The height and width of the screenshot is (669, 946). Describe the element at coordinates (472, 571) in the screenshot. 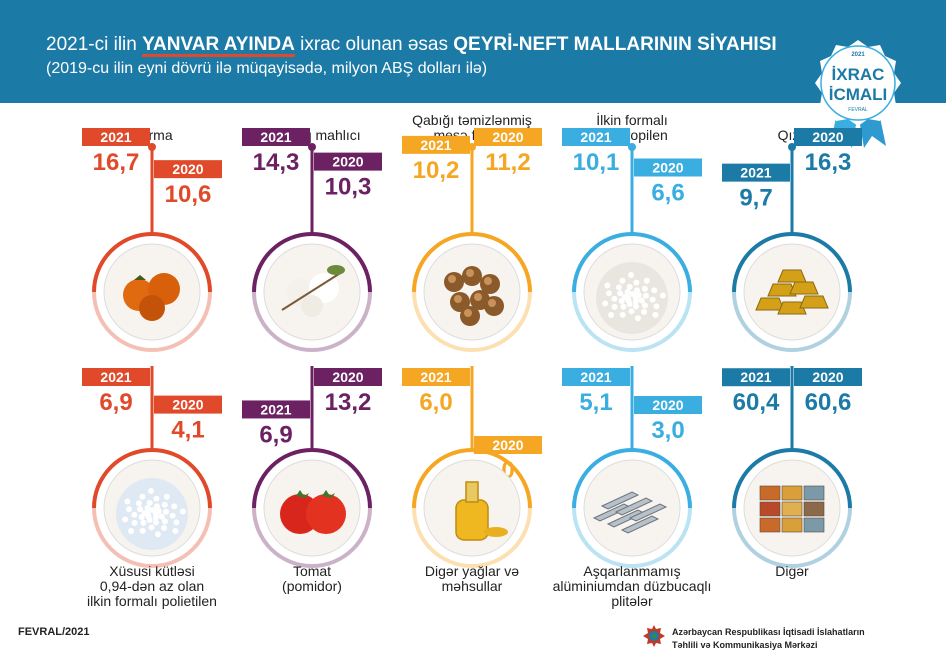

I see `category-label-line: Digər yağlar və` at that location.